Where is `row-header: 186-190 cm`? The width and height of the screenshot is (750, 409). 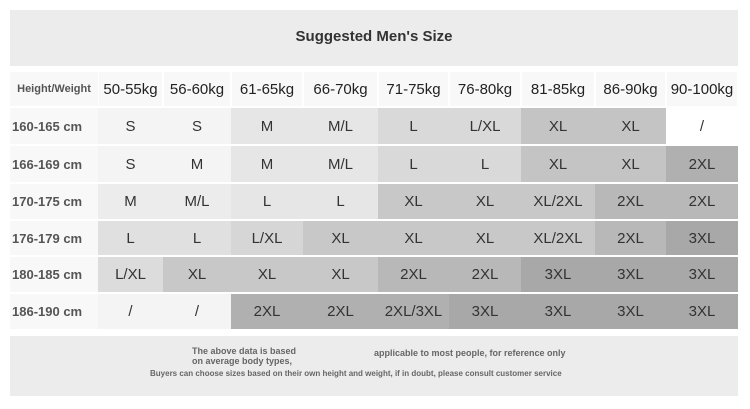
row-header: 186-190 cm is located at coordinates (54, 311).